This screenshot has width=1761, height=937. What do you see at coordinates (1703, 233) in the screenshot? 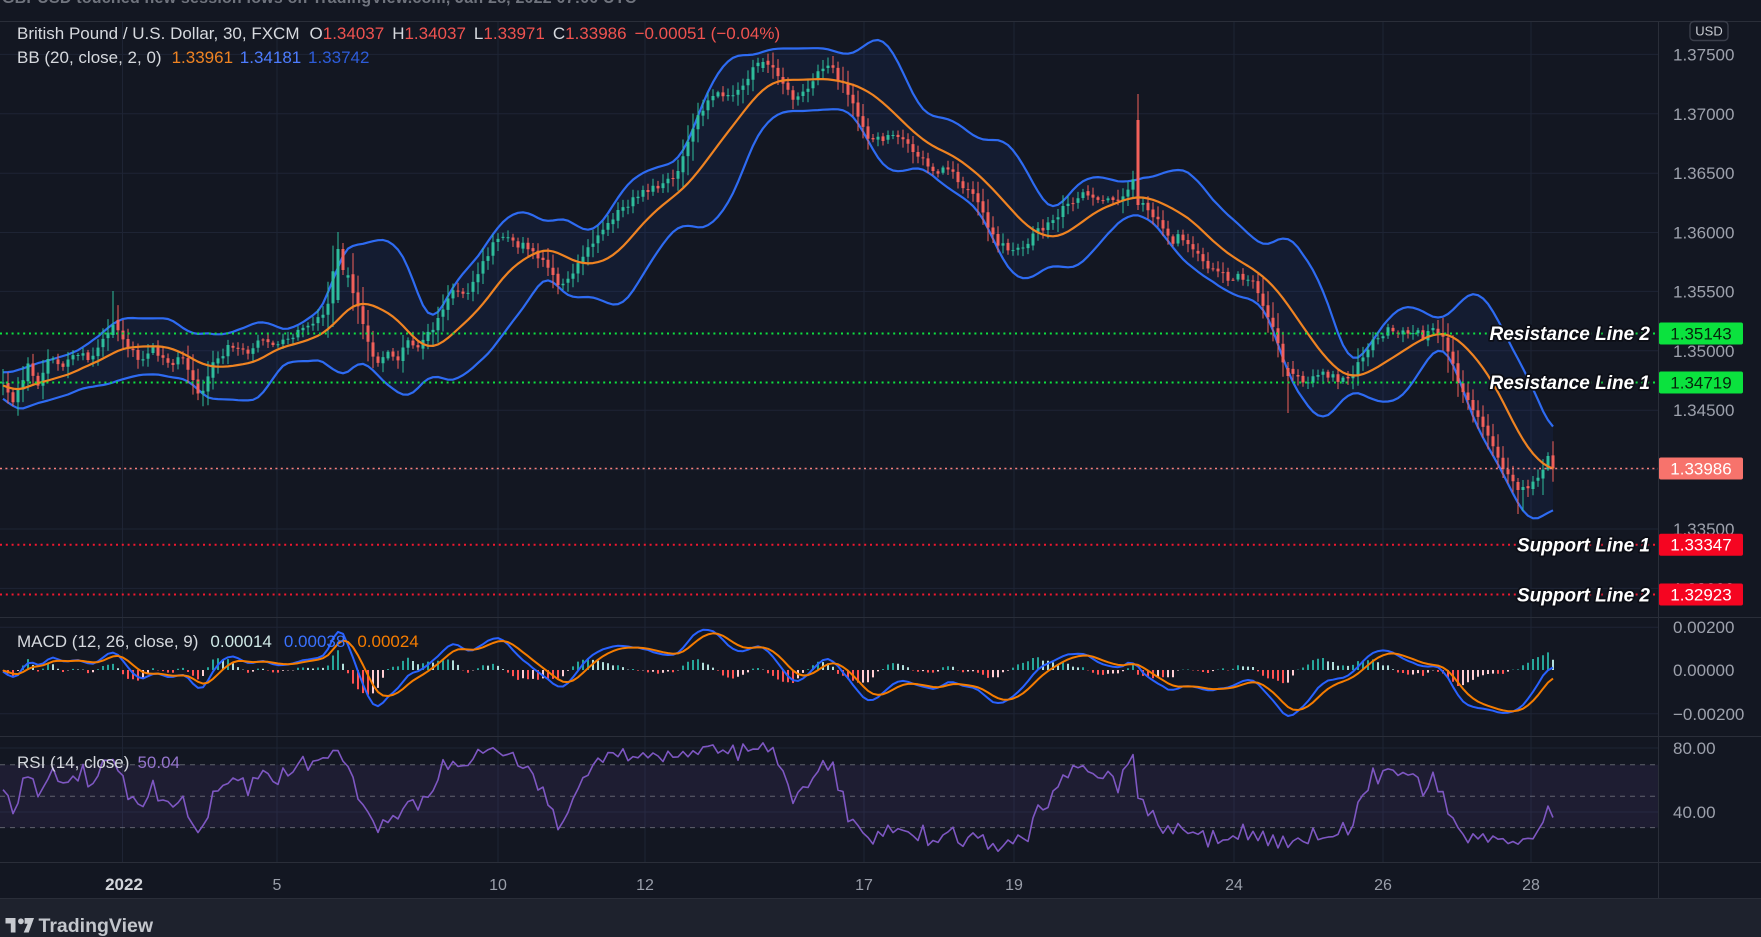
I see `svg-text: 1.36000` at bounding box center [1703, 233].